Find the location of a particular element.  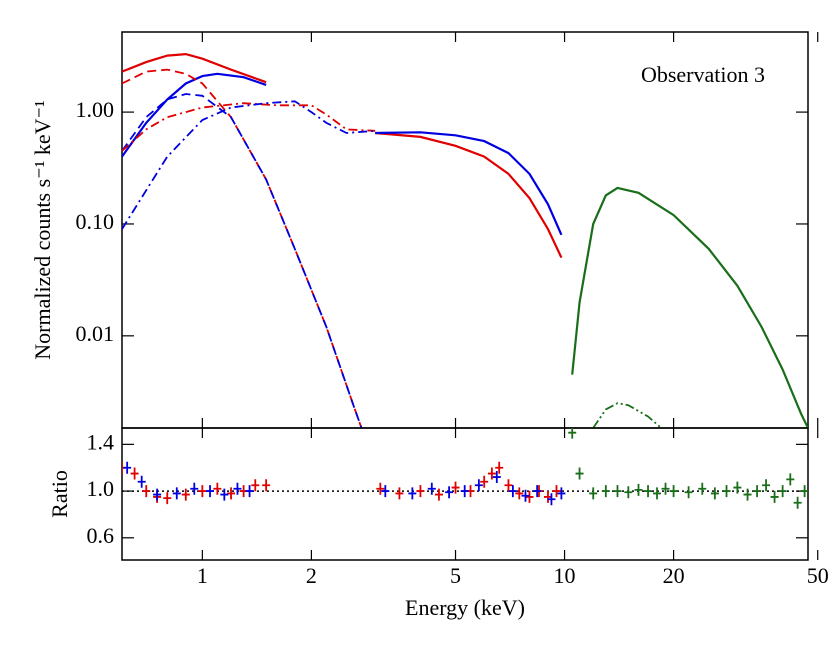

x-axis-label: Energy (keV) is located at coordinates (465, 607).